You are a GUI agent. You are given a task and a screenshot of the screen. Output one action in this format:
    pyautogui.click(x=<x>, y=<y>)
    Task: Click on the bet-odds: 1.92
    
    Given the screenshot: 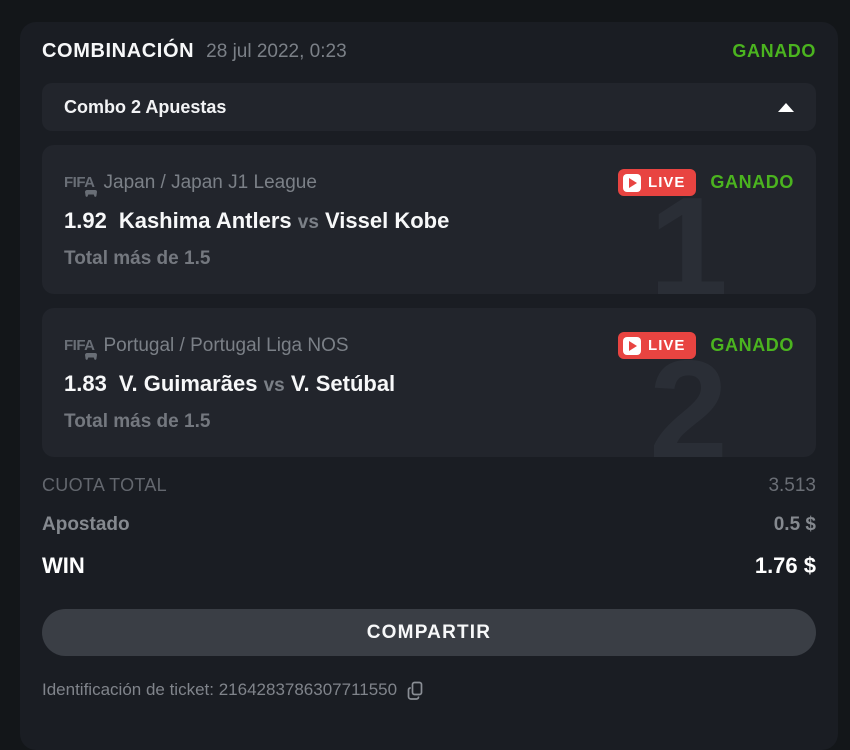 What is the action you would take?
    pyautogui.click(x=85, y=220)
    